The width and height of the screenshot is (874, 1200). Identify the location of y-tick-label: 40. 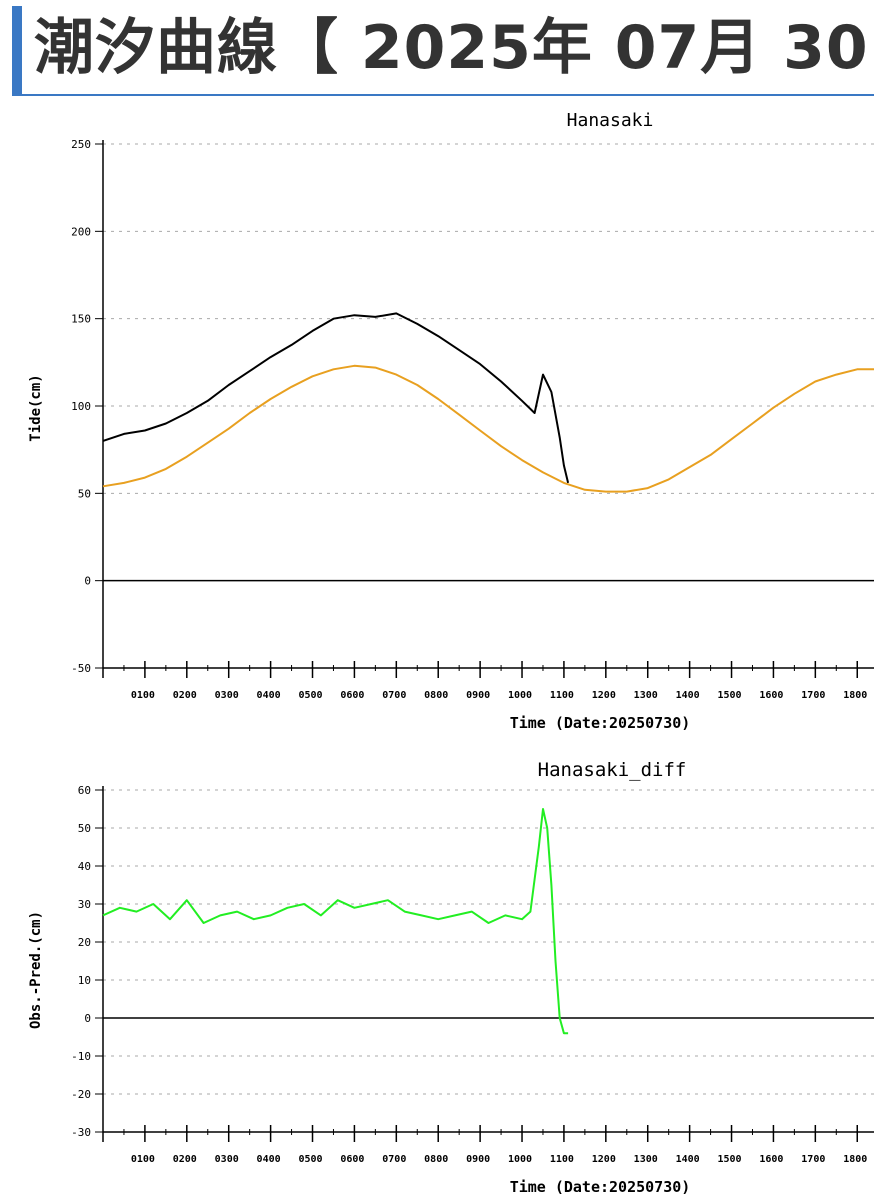
(84, 866).